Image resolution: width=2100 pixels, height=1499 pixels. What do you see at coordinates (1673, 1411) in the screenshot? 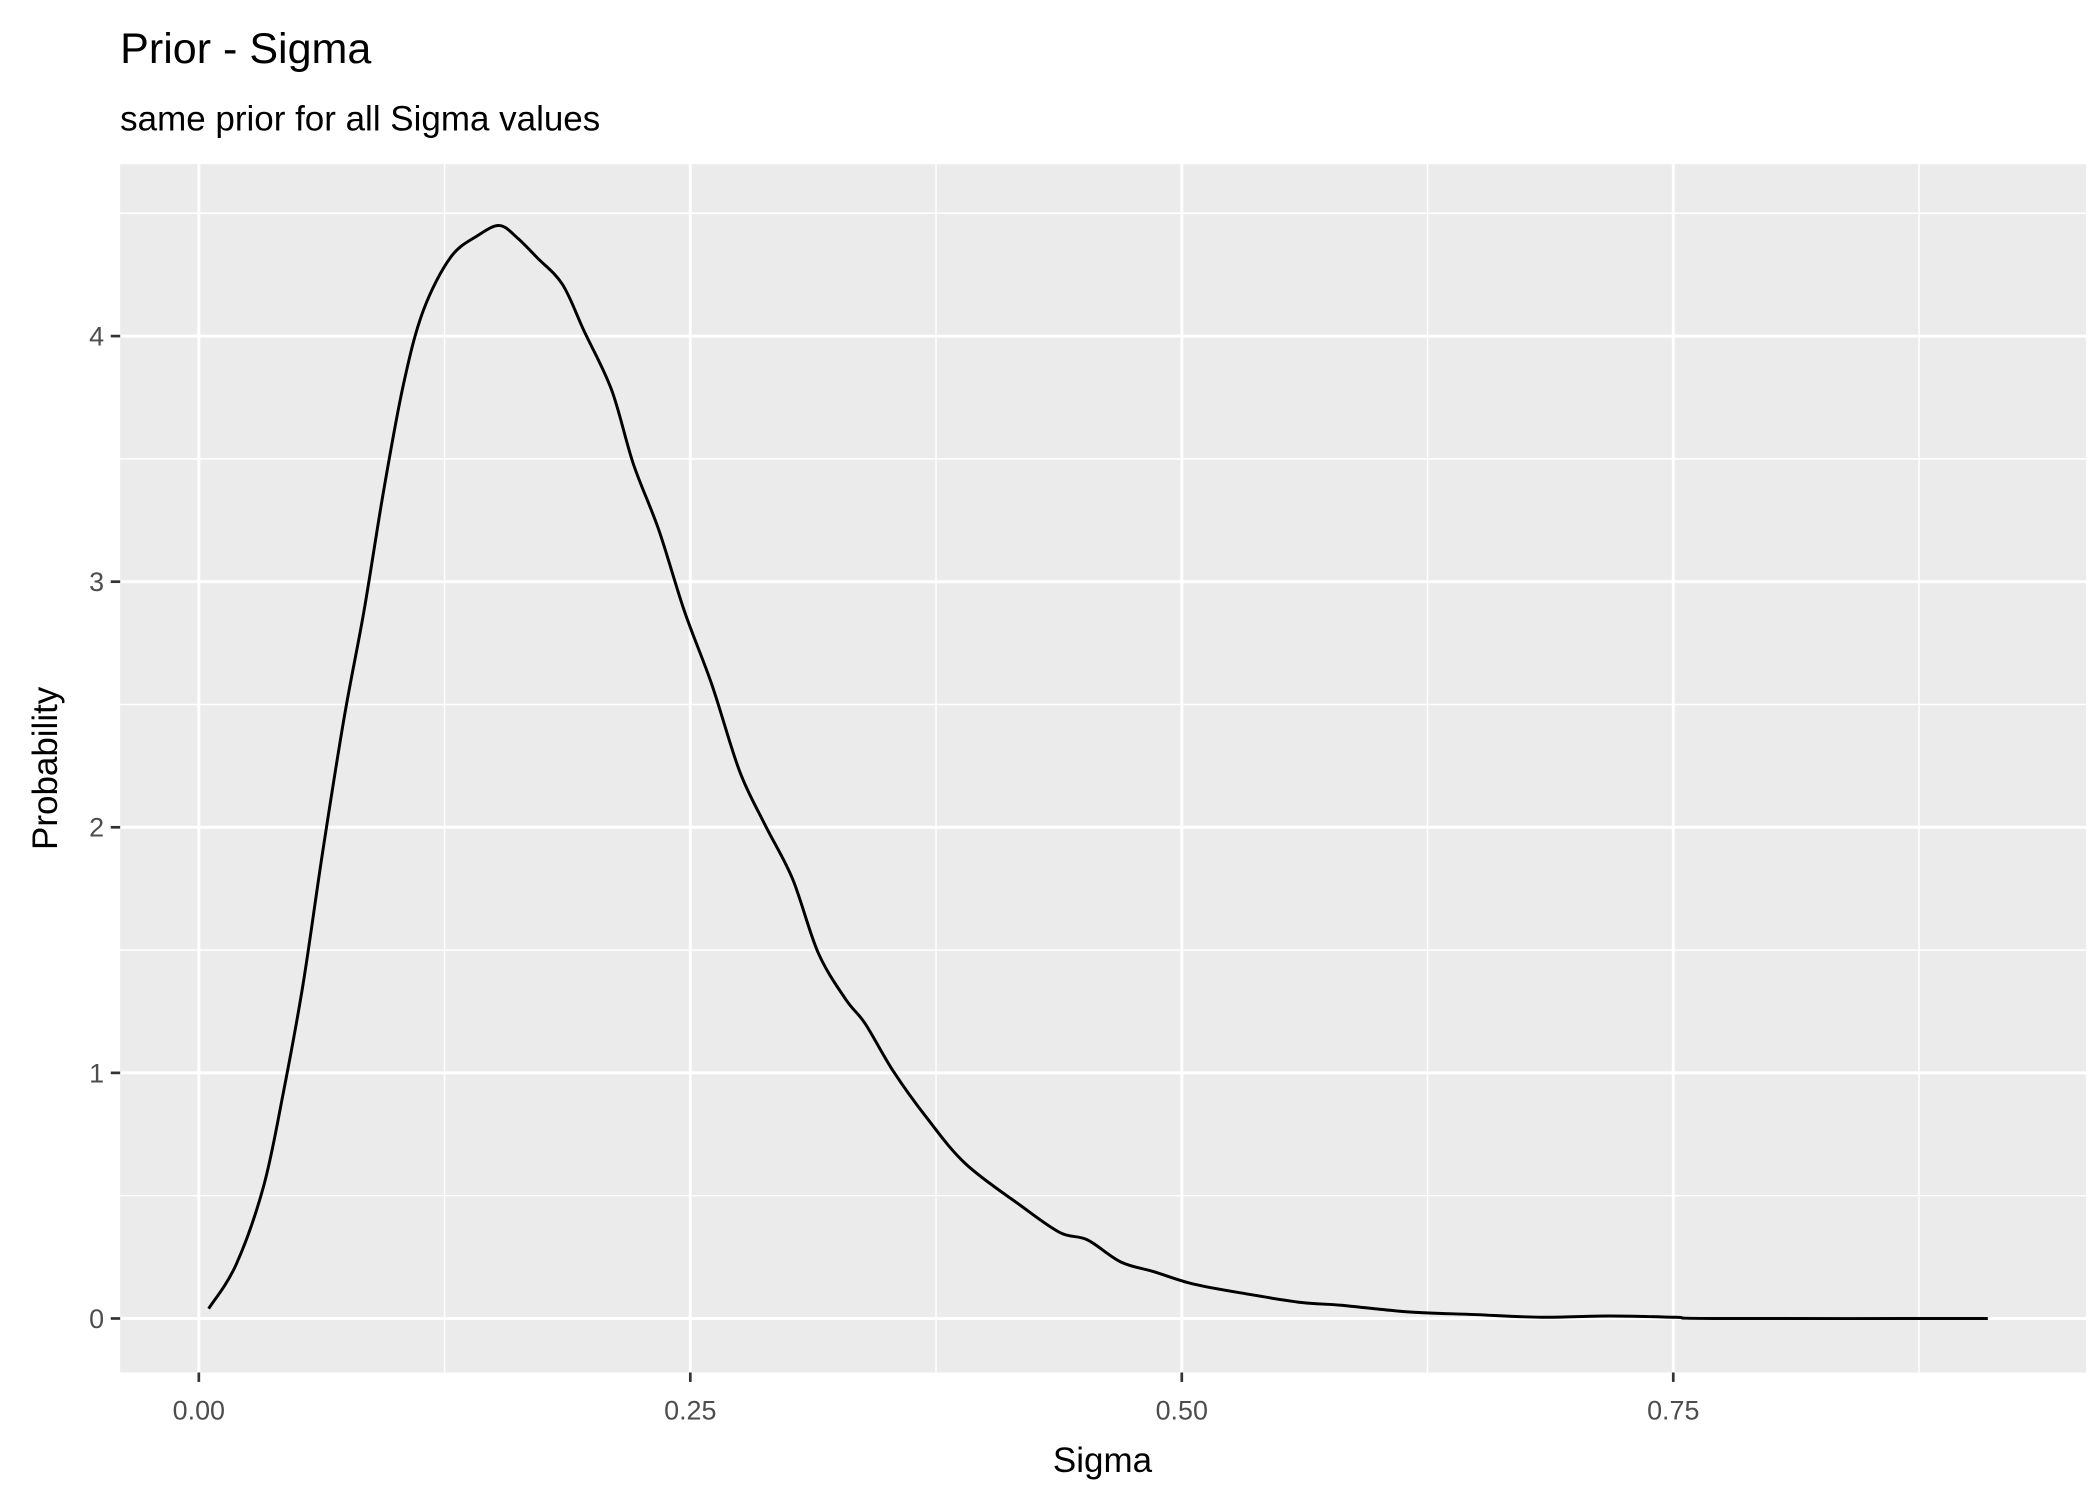
I see `x-tick-label: 0.75` at bounding box center [1673, 1411].